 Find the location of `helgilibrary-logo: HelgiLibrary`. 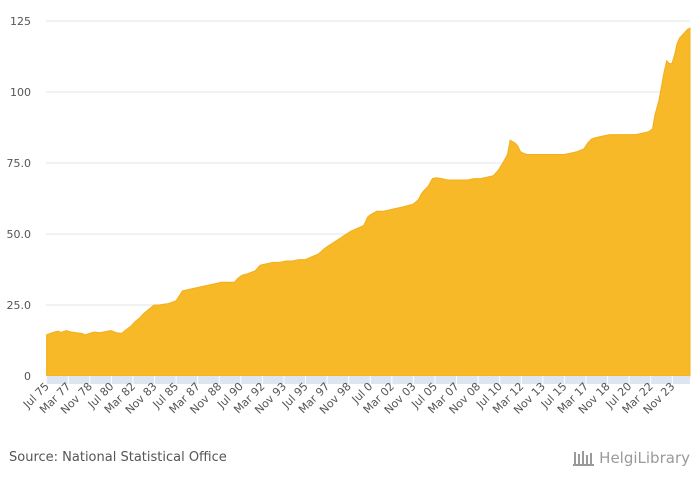

helgilibrary-logo: HelgiLibrary is located at coordinates (631, 458).